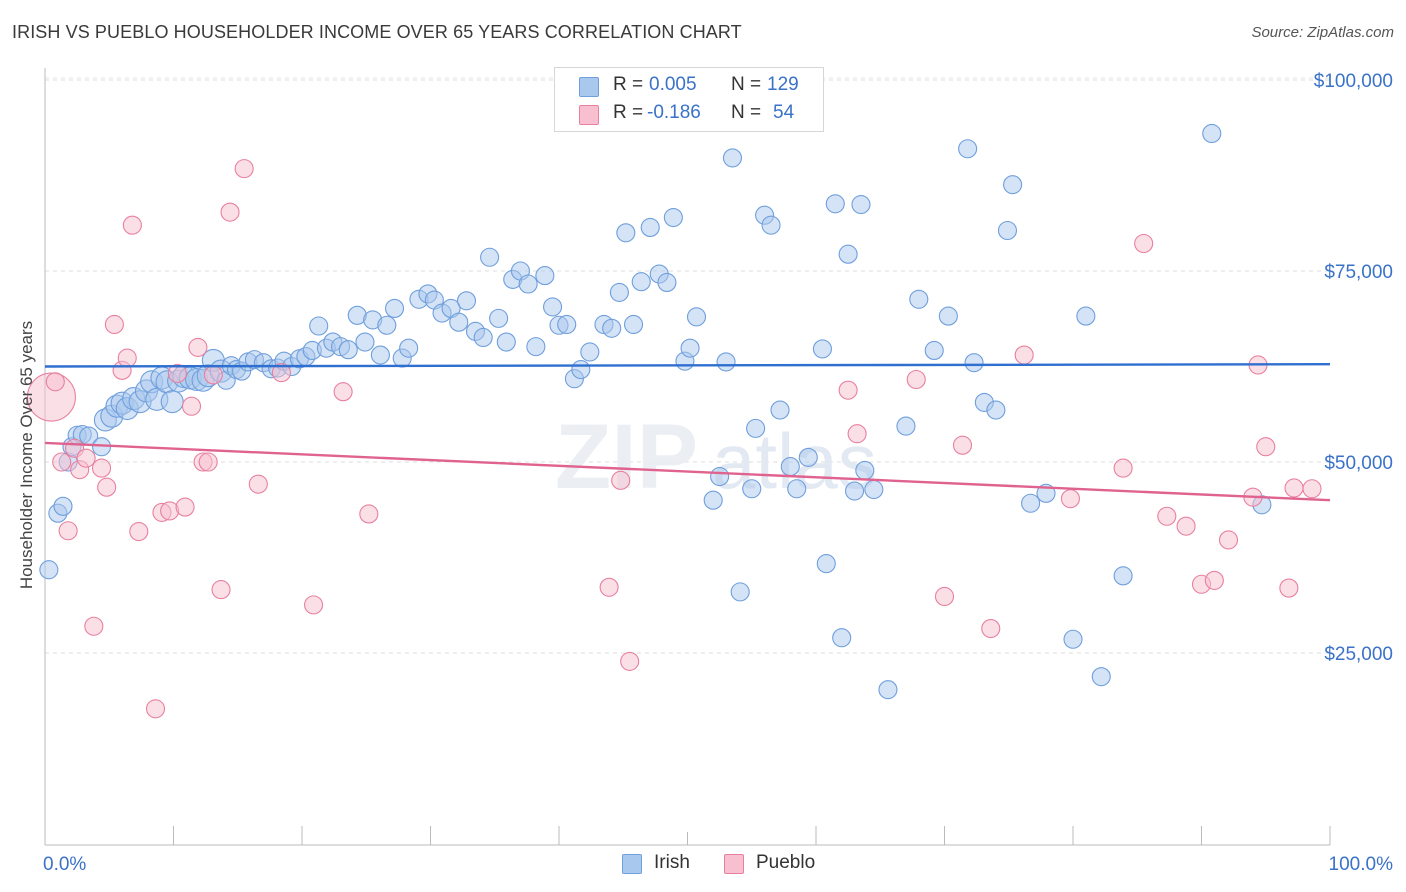 The width and height of the screenshot is (1406, 892). Describe the element at coordinates (626, 457) in the screenshot. I see `watermark-zip: ZIP` at that location.